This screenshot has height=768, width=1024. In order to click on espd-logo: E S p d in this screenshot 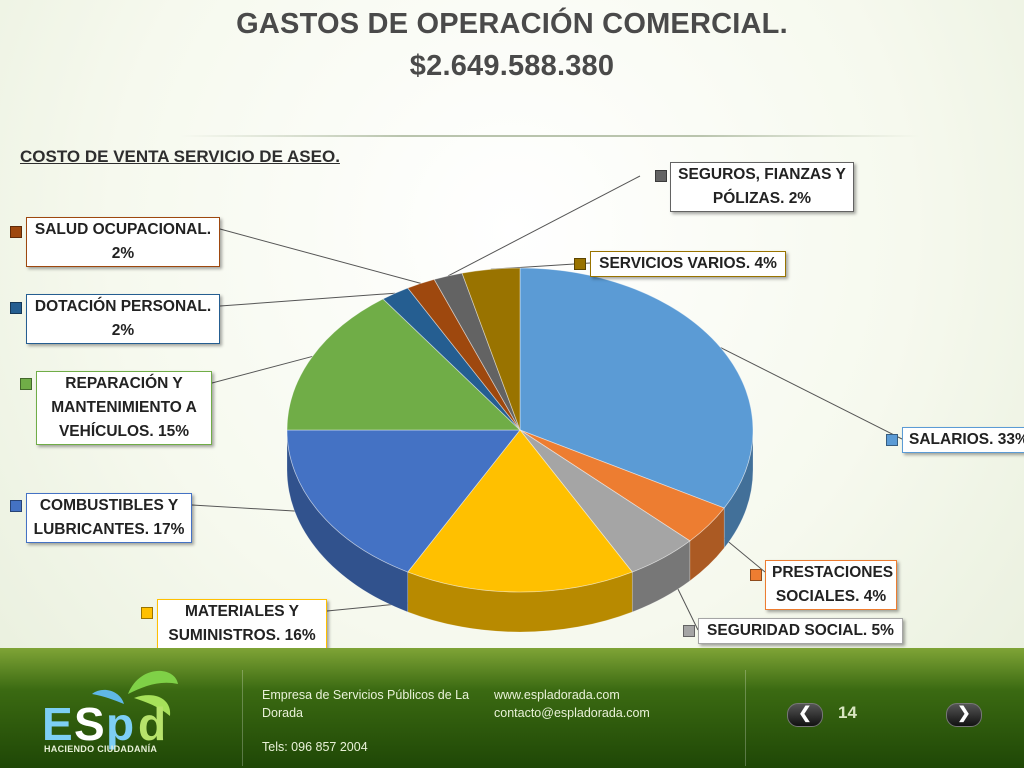, I will do `click(110, 710)`.